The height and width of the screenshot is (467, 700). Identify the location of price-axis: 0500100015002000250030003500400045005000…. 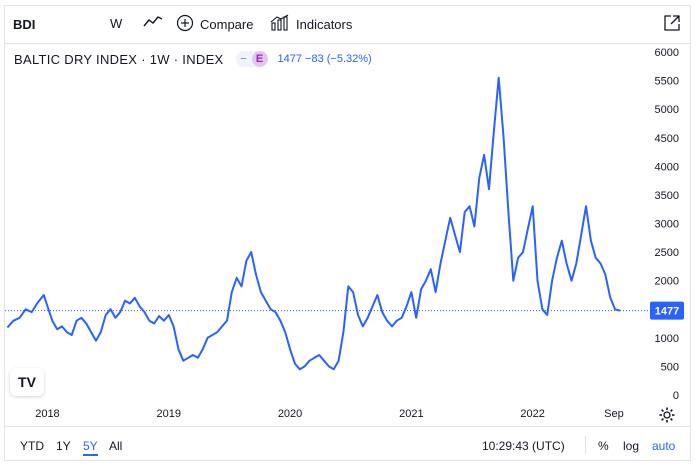
(667, 224).